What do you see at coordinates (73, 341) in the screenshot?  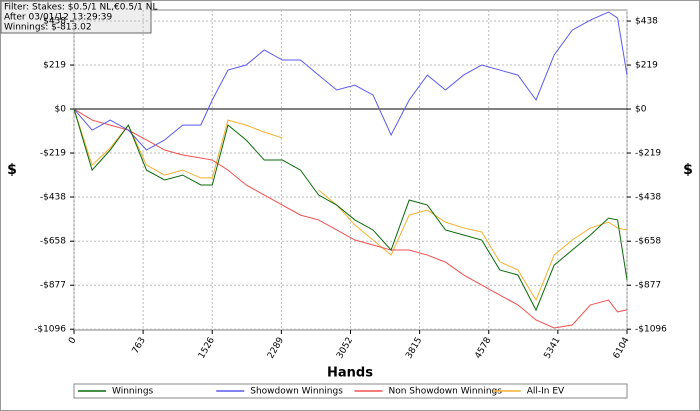 I see `x-tick-label: 0` at bounding box center [73, 341].